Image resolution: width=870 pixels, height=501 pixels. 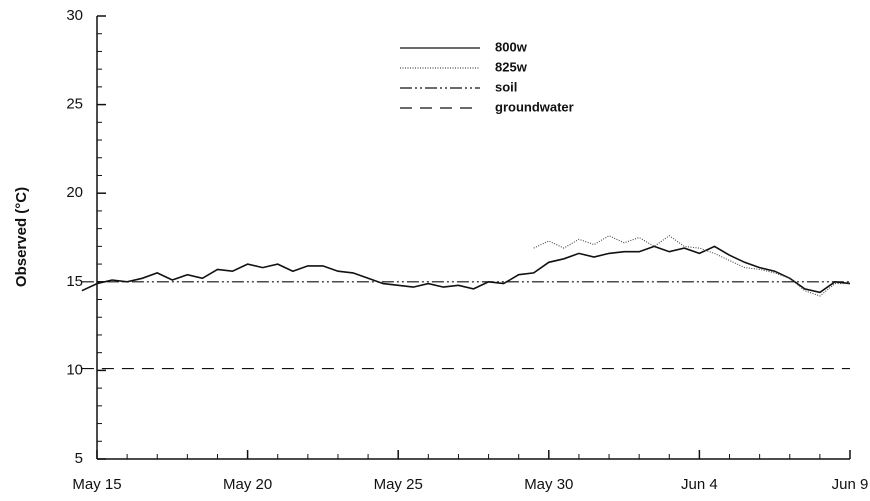 What do you see at coordinates (74, 104) in the screenshot?
I see `y-tick-label: 25` at bounding box center [74, 104].